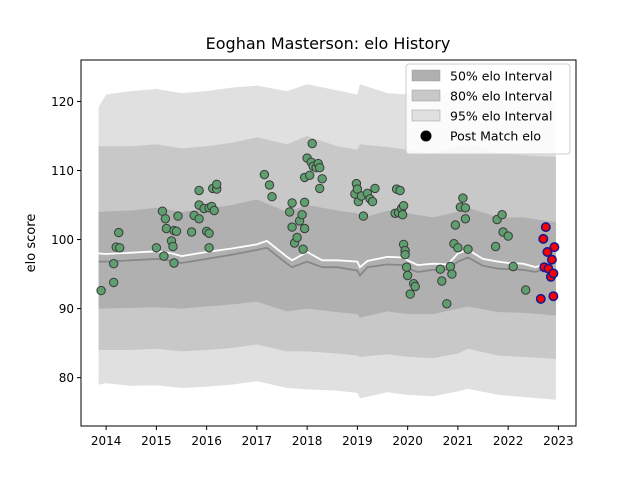 The height and width of the screenshot is (480, 640). What do you see at coordinates (508, 441) in the screenshot?
I see `x-tick-label: 2022` at bounding box center [508, 441].